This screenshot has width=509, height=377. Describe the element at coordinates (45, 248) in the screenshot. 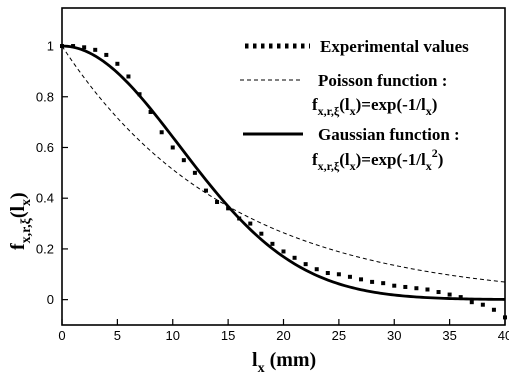

I see `y-tick-label: 0.2` at that location.